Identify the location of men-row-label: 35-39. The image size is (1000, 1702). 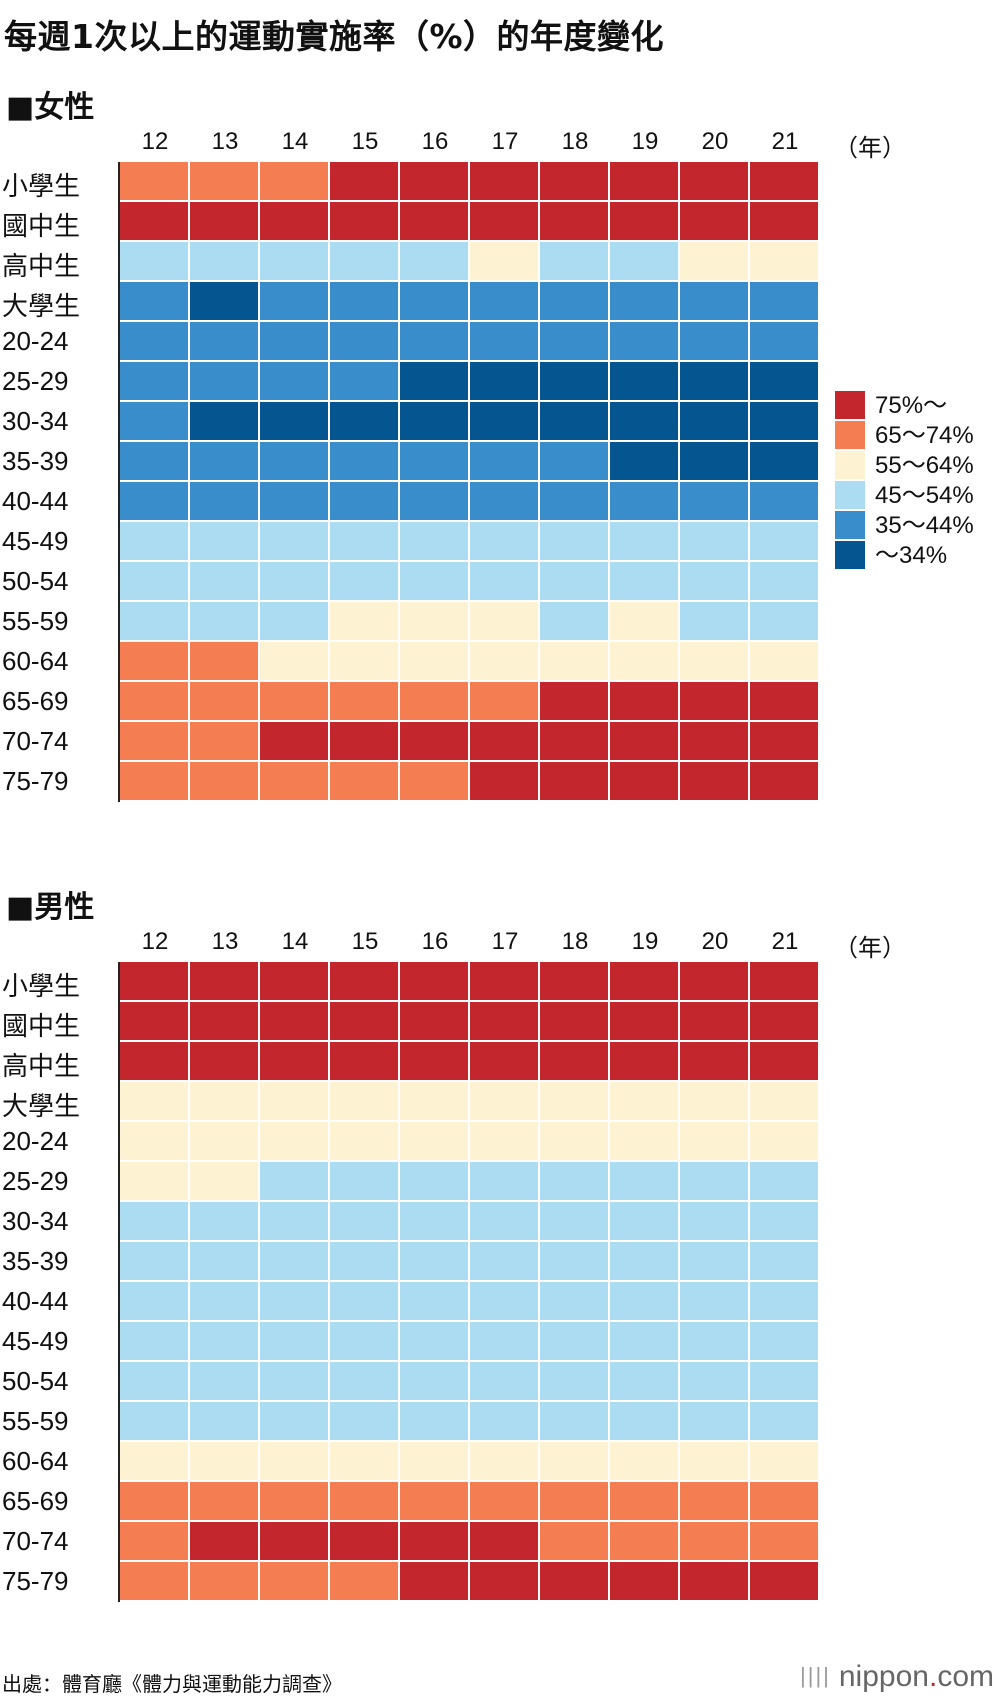
(35, 1261).